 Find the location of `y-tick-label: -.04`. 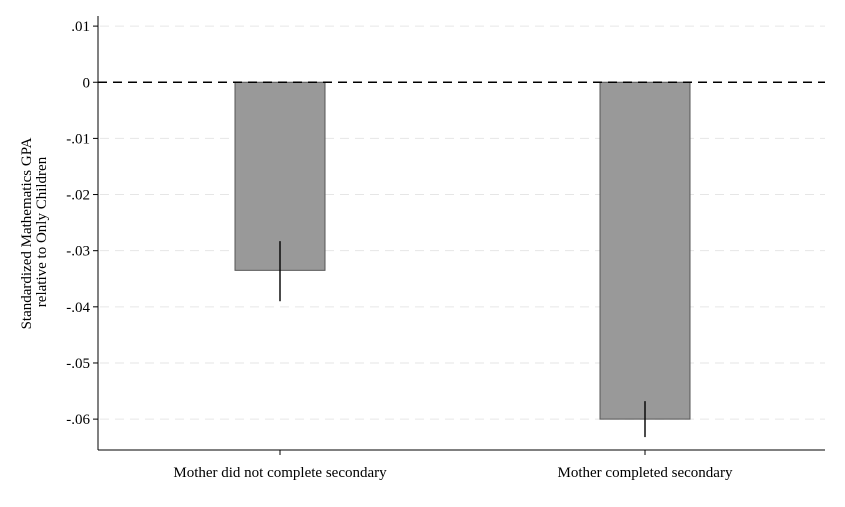

y-tick-label: -.04 is located at coordinates (78, 308).